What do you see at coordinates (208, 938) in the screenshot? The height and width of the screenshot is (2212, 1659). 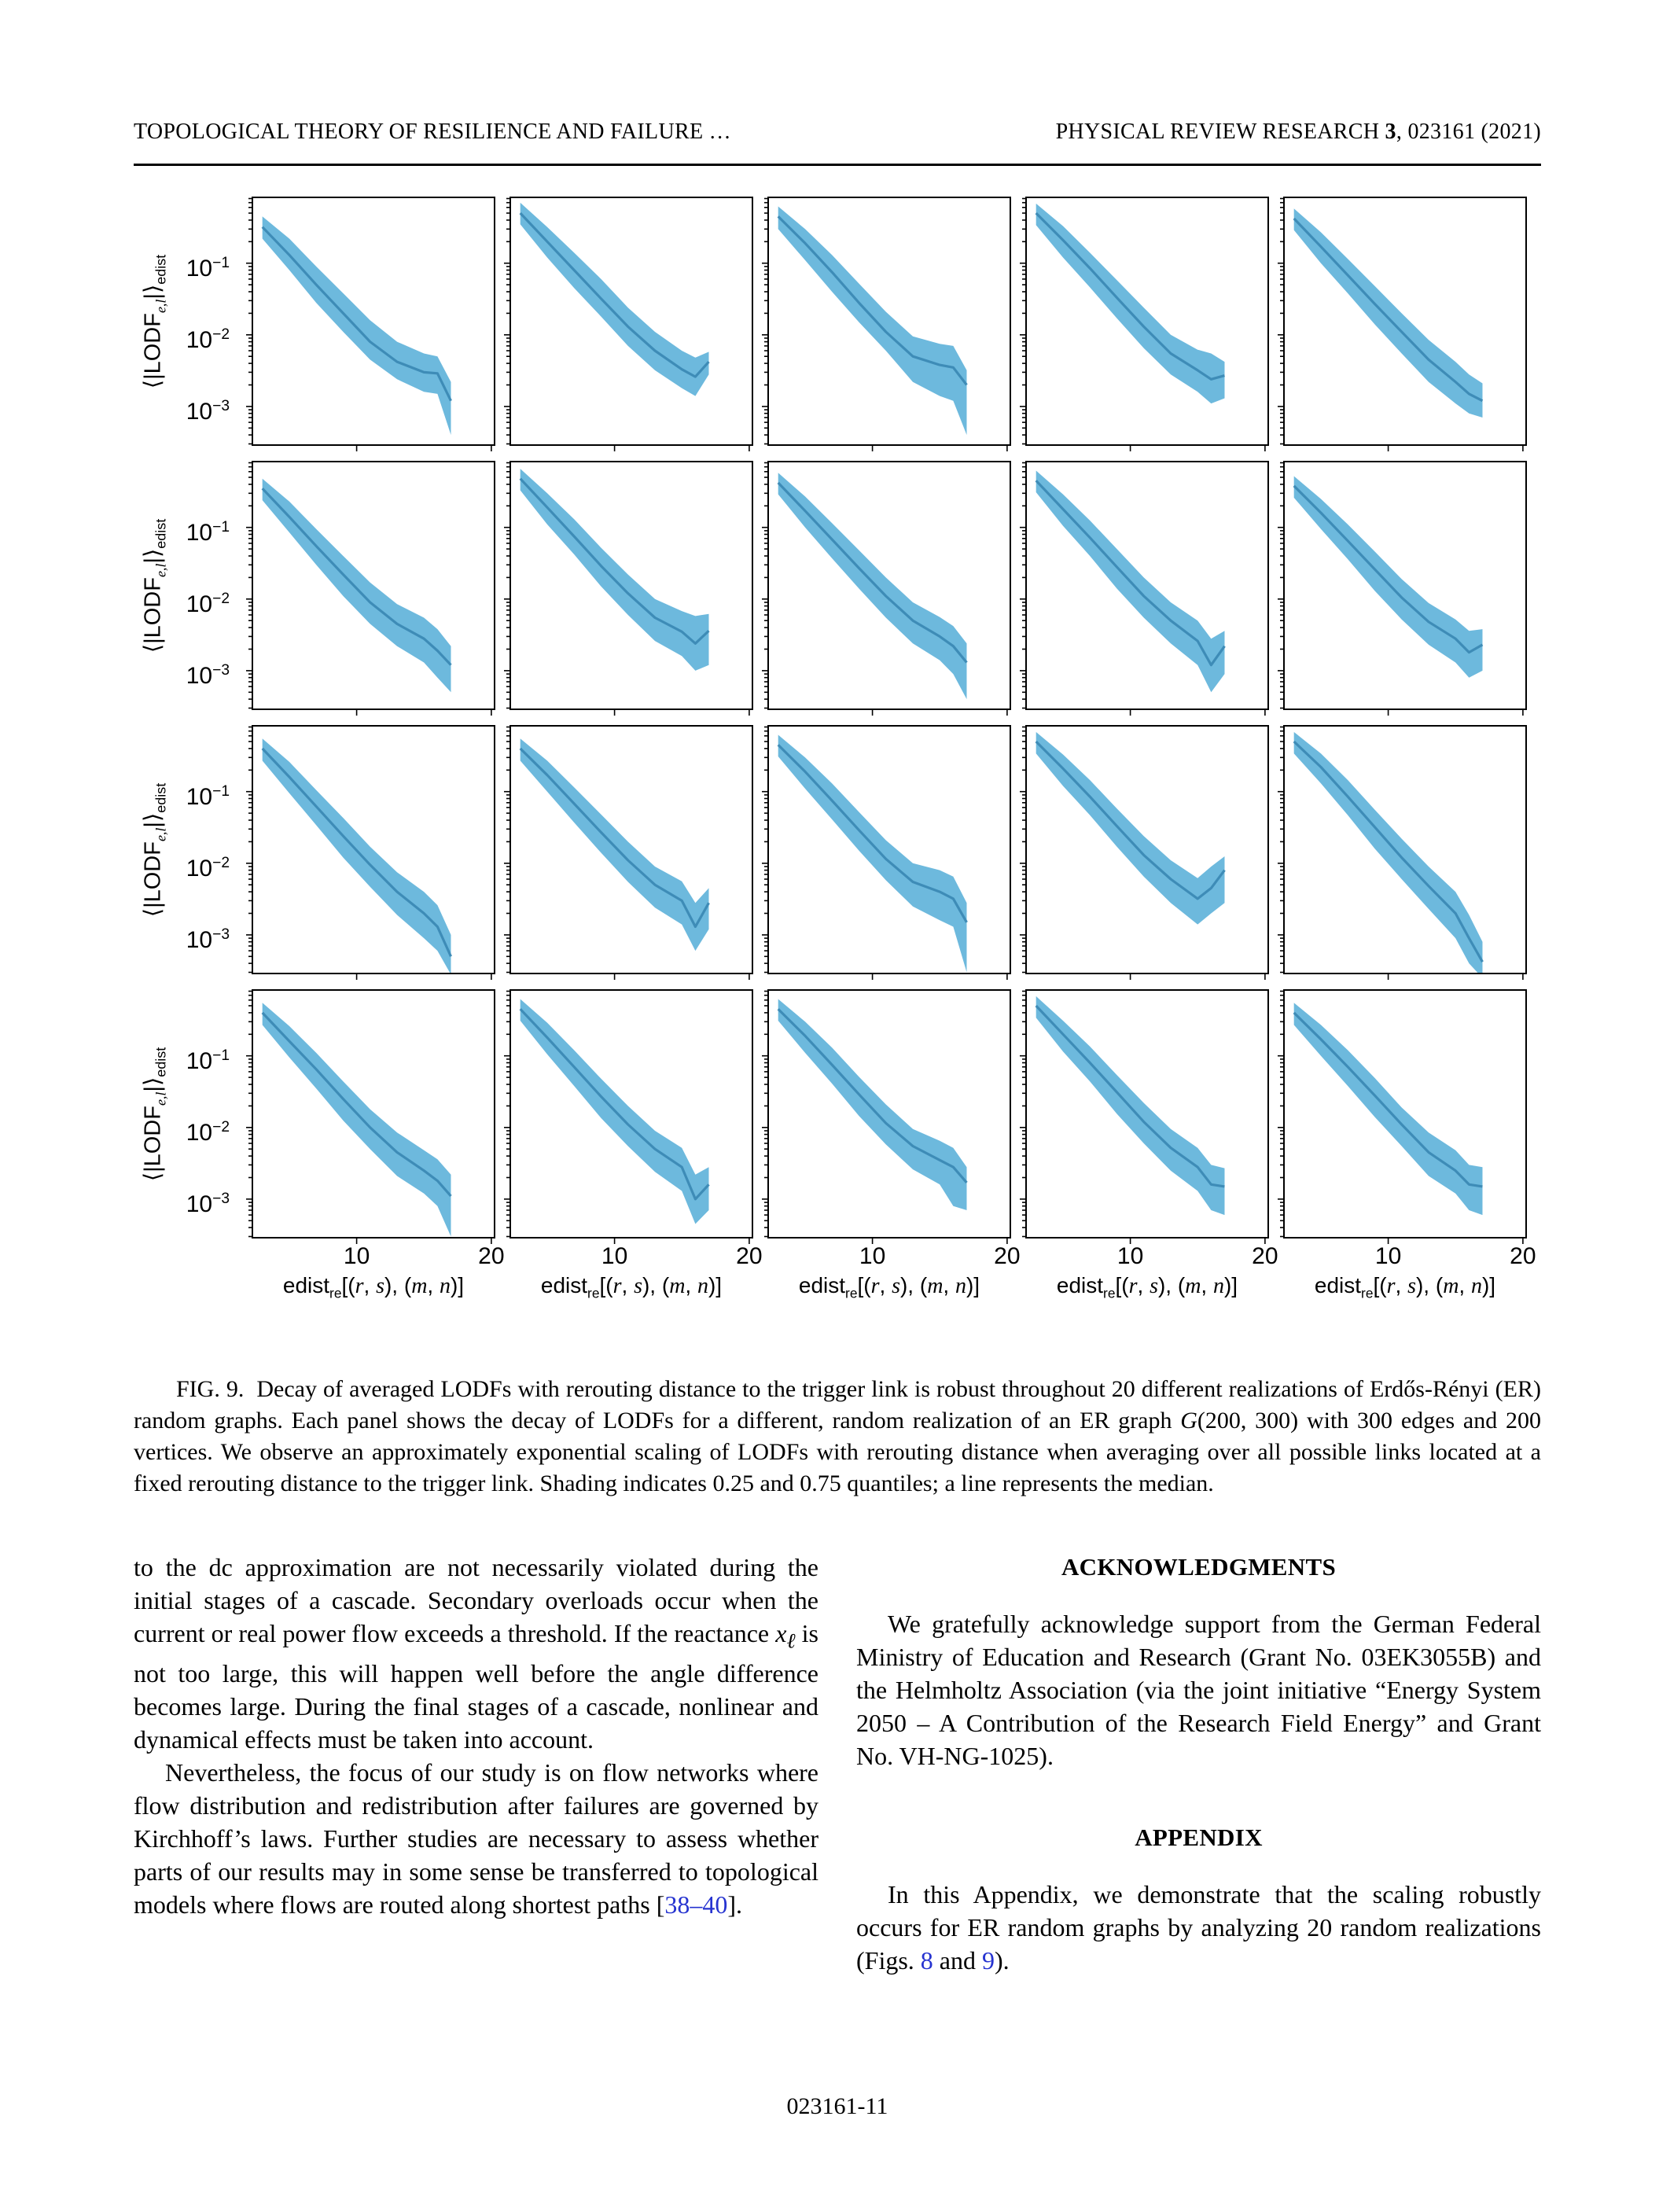 I see `y-tick-label: 10⁻³` at bounding box center [208, 938].